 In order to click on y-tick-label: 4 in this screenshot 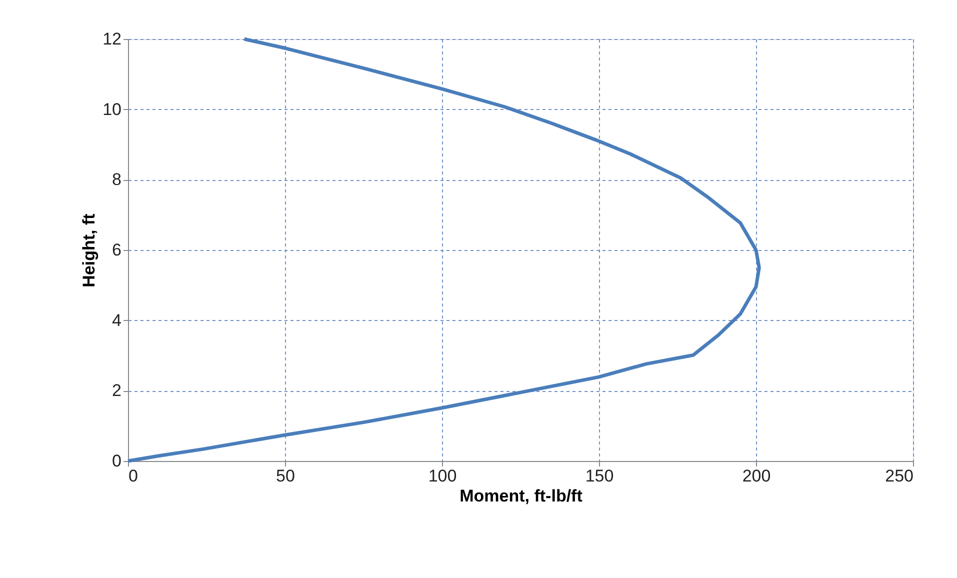, I will do `click(117, 320)`.